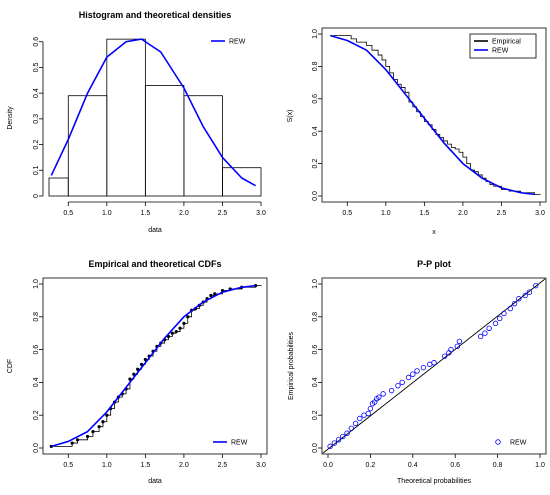  I want to click on x-tick-label: 0.0, so click(328, 465).